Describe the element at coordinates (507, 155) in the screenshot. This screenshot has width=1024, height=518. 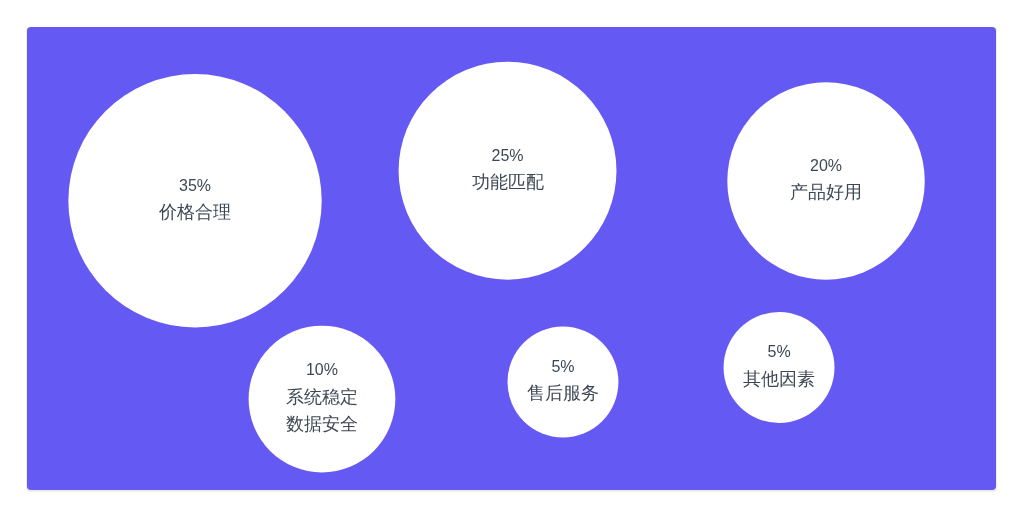
I see `data-label: 25%` at that location.